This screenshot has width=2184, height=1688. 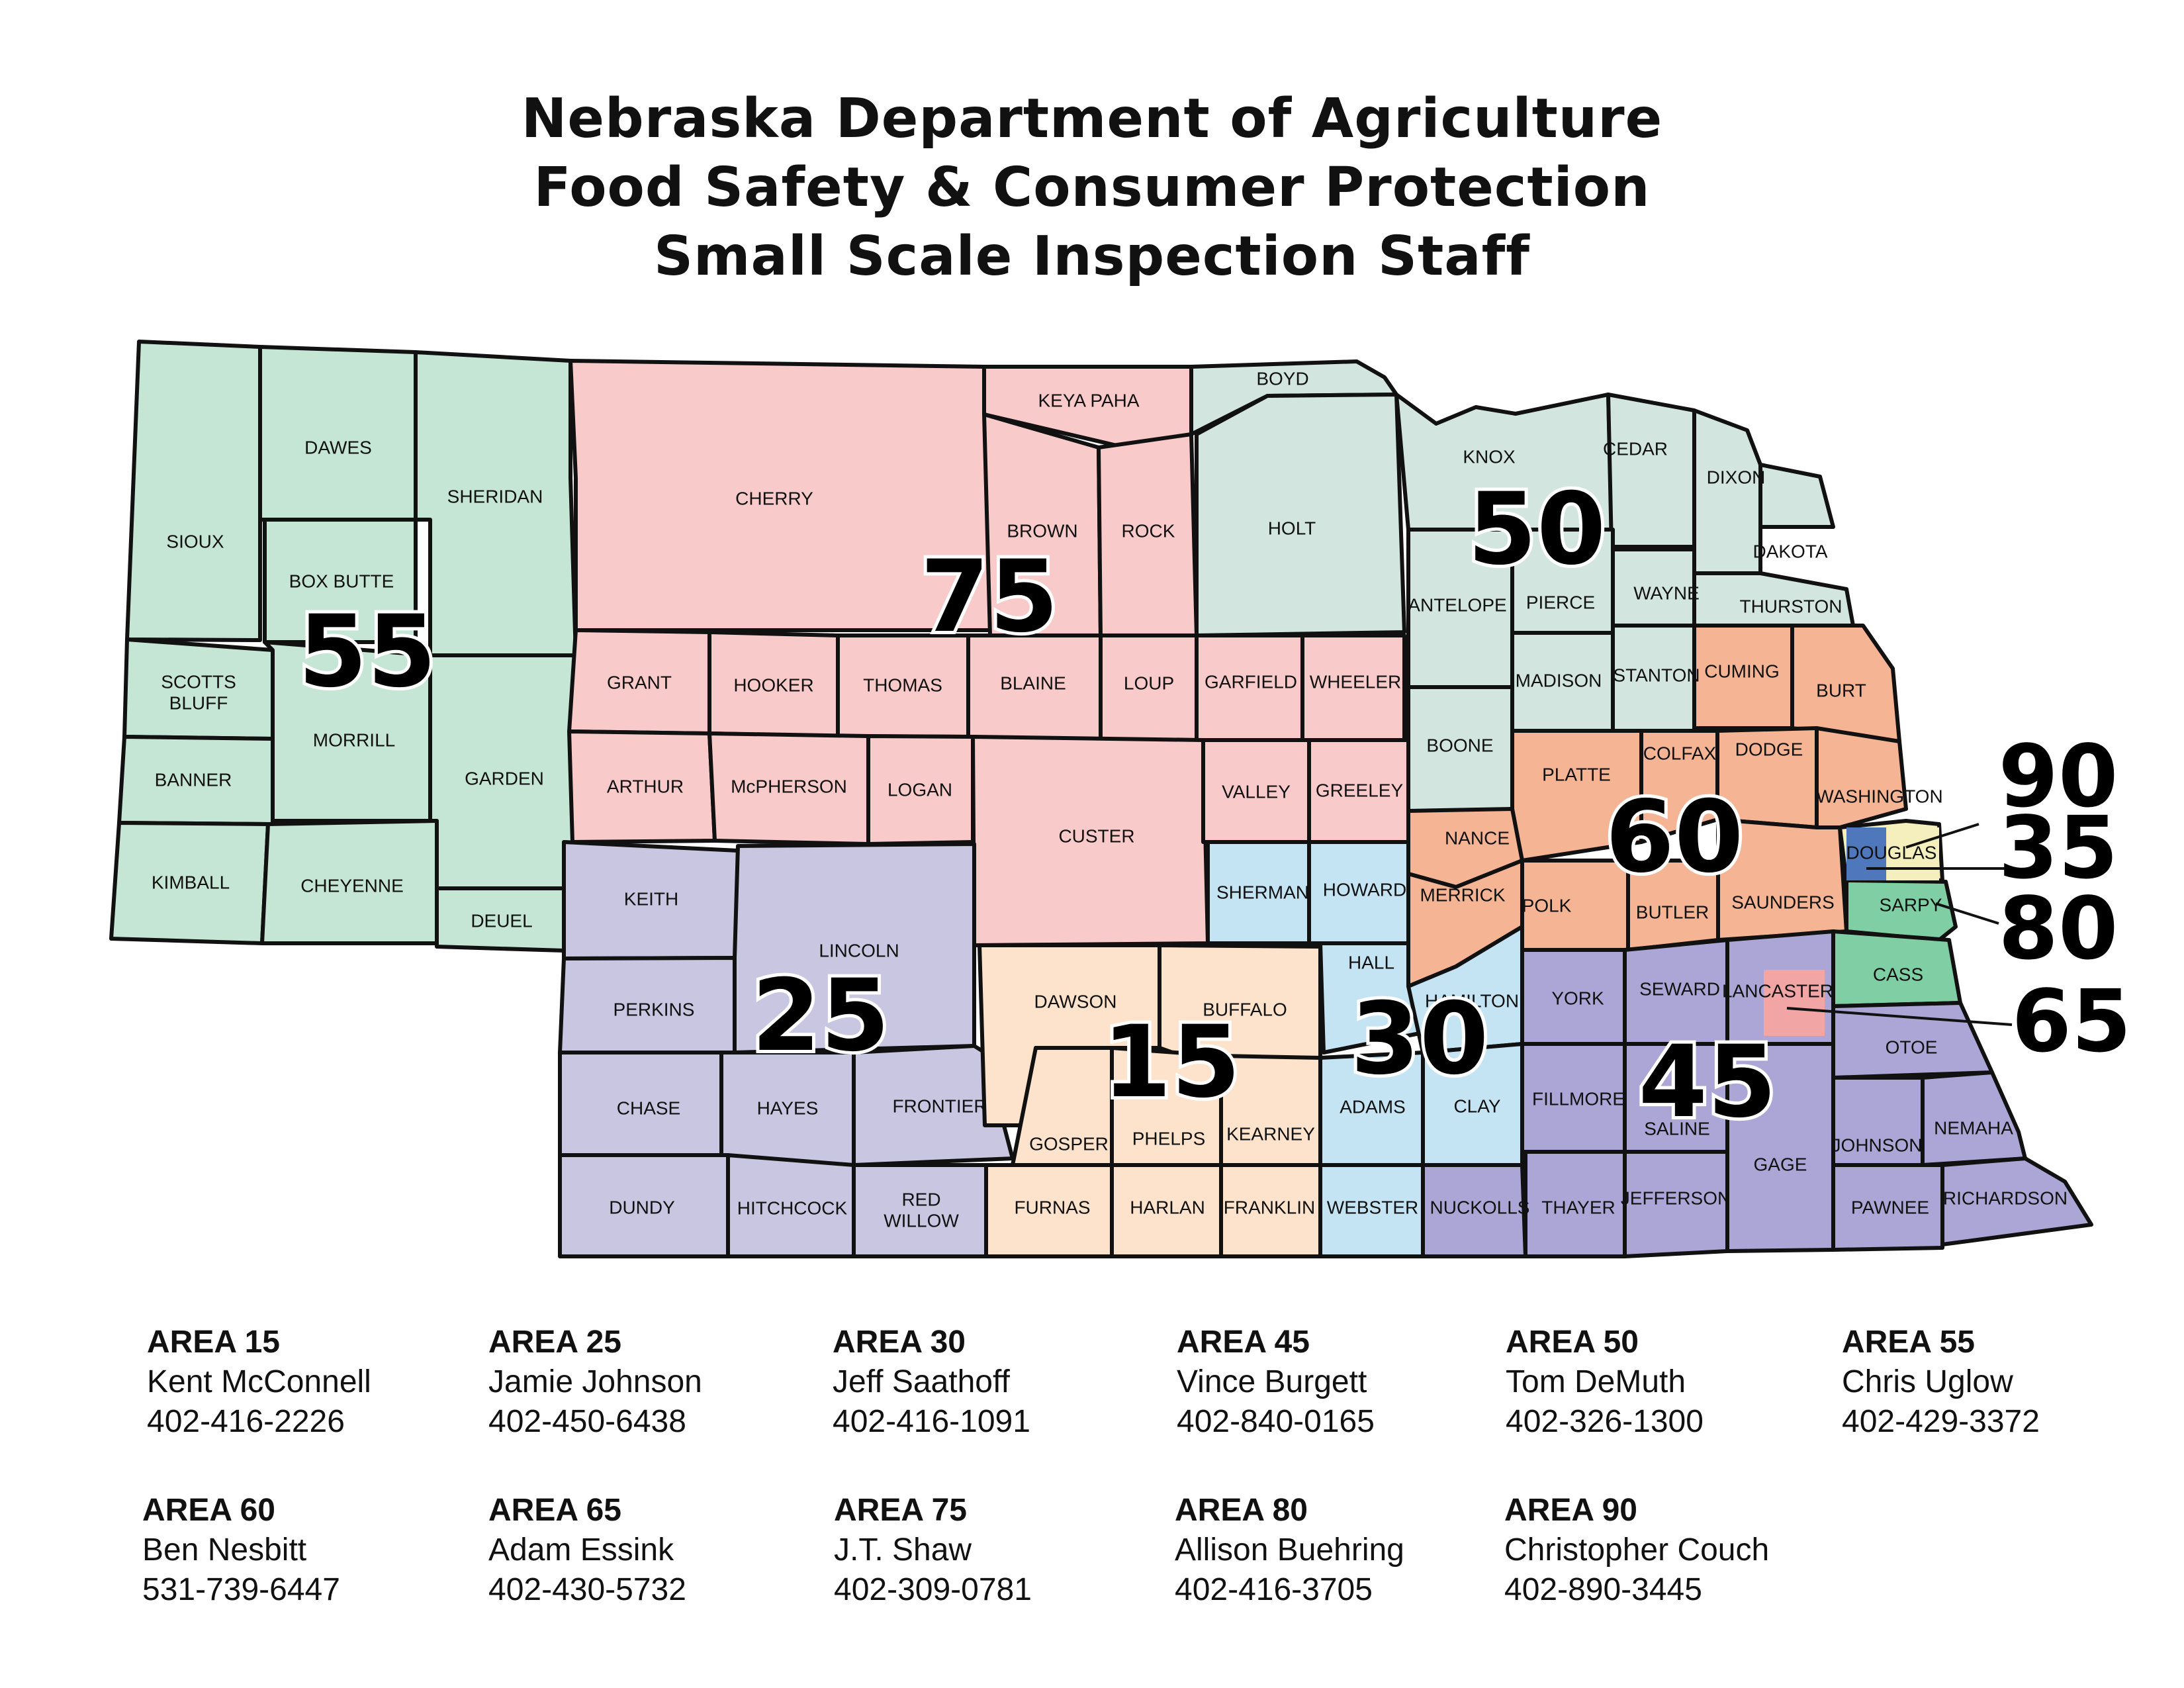 What do you see at coordinates (859, 950) in the screenshot?
I see `county-label-lincoln: LINCOLN` at bounding box center [859, 950].